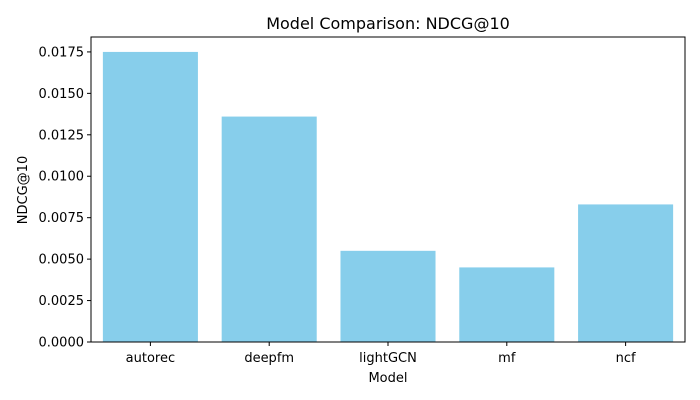 The image size is (700, 400). Describe the element at coordinates (507, 304) in the screenshot. I see `bar-mf` at that location.